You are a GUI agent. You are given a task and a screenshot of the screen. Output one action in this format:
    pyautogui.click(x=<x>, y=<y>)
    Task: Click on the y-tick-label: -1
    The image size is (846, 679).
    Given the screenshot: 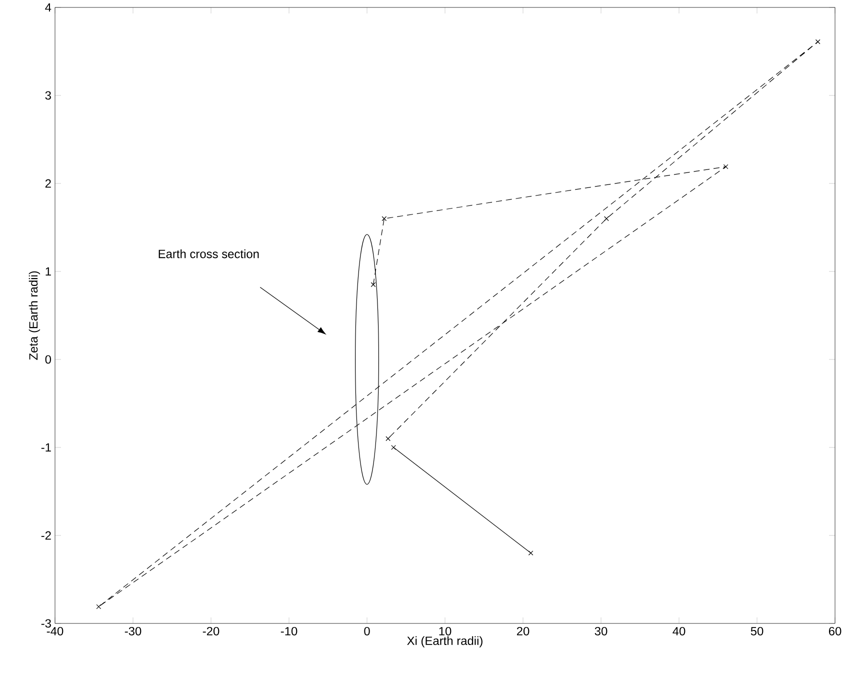 What is the action you would take?
    pyautogui.click(x=46, y=447)
    